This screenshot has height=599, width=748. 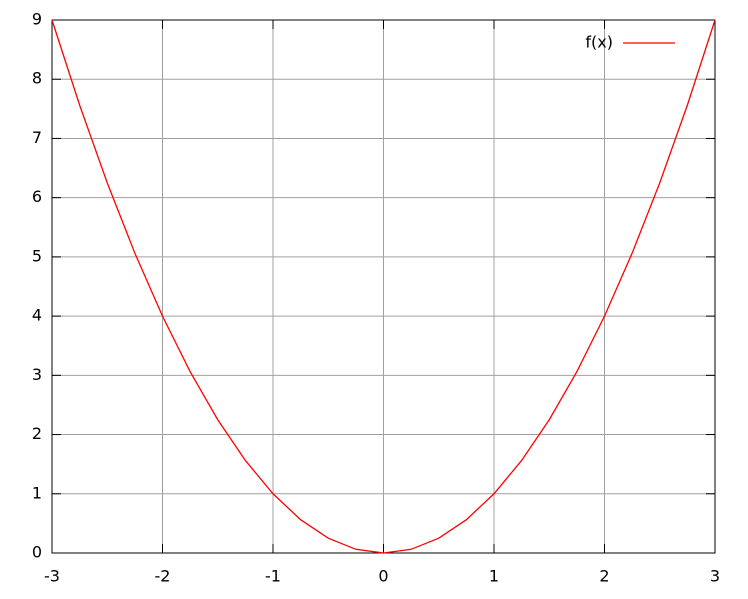 What do you see at coordinates (383, 576) in the screenshot?
I see `x-tick-label: 0` at bounding box center [383, 576].